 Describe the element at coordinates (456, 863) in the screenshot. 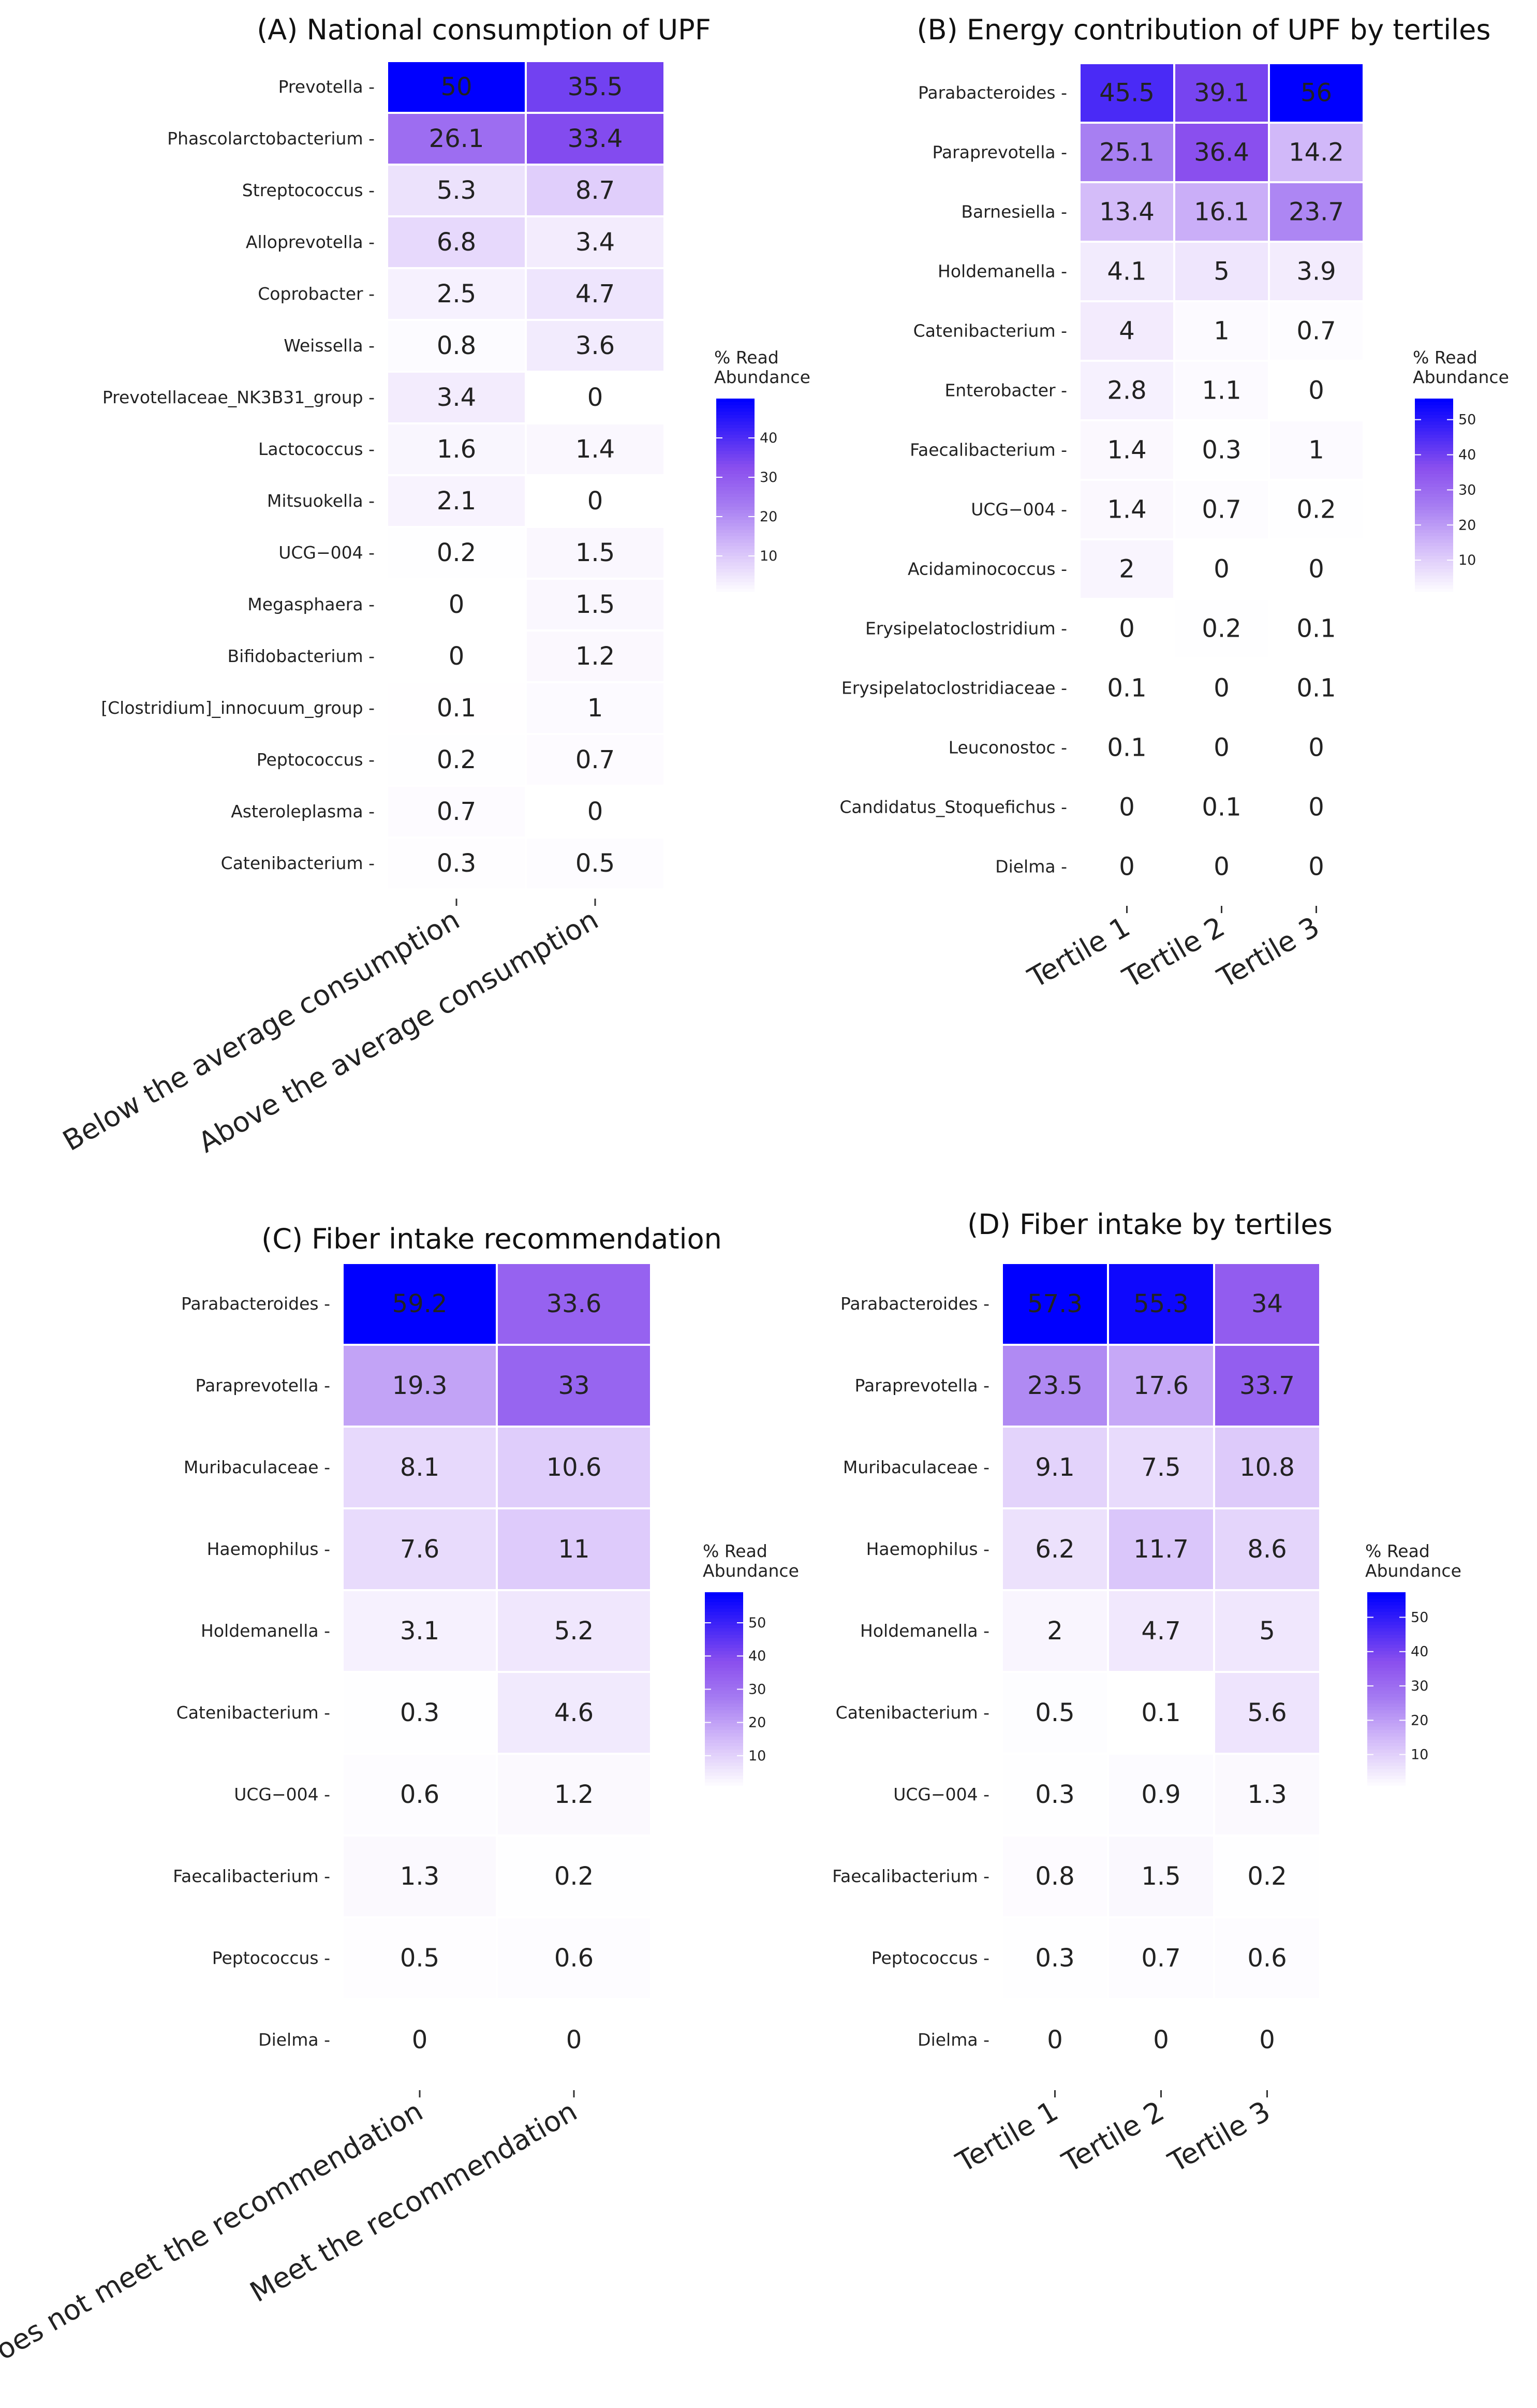

I see `cell-value-label: 0.3` at that location.